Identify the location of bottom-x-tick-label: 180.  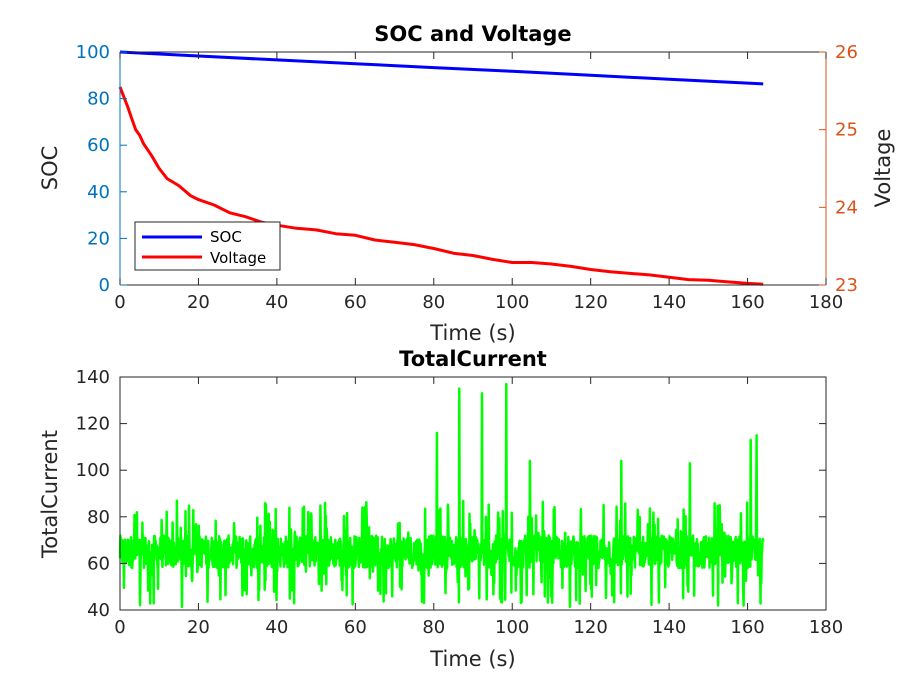
(826, 627).